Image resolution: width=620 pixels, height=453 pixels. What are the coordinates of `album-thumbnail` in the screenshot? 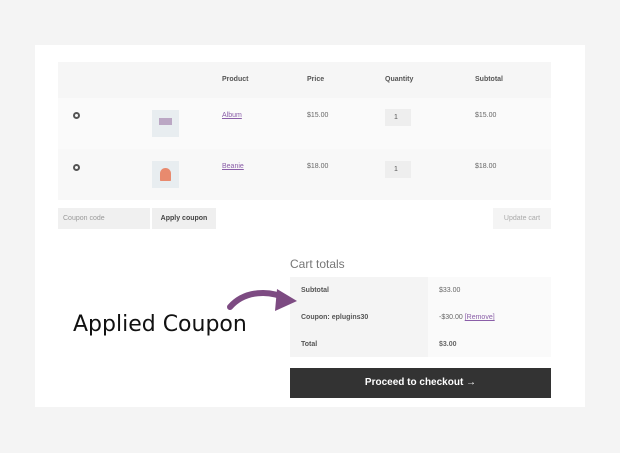 It's located at (165, 123).